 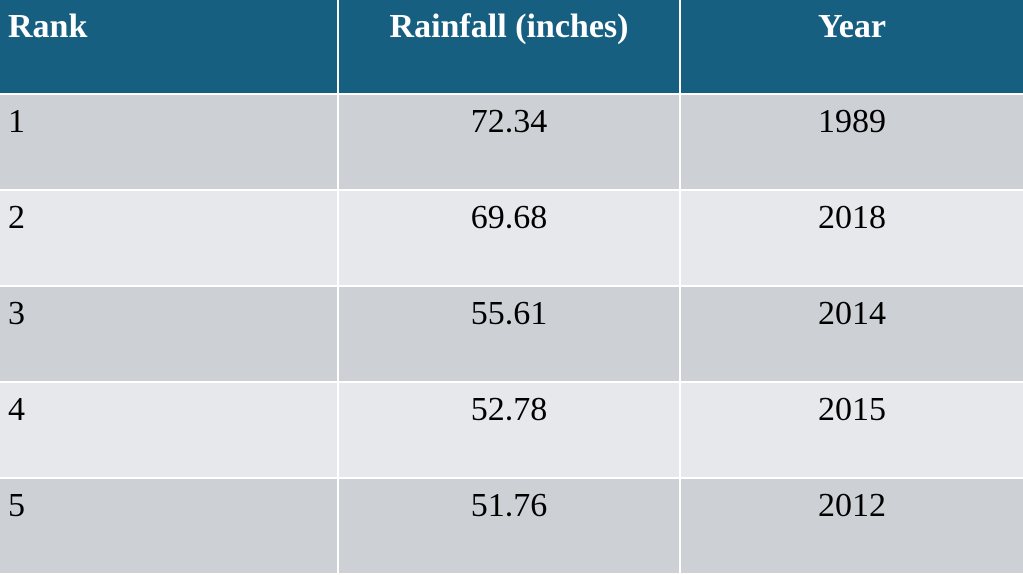 What do you see at coordinates (169, 335) in the screenshot?
I see `table-cell: 3` at bounding box center [169, 335].